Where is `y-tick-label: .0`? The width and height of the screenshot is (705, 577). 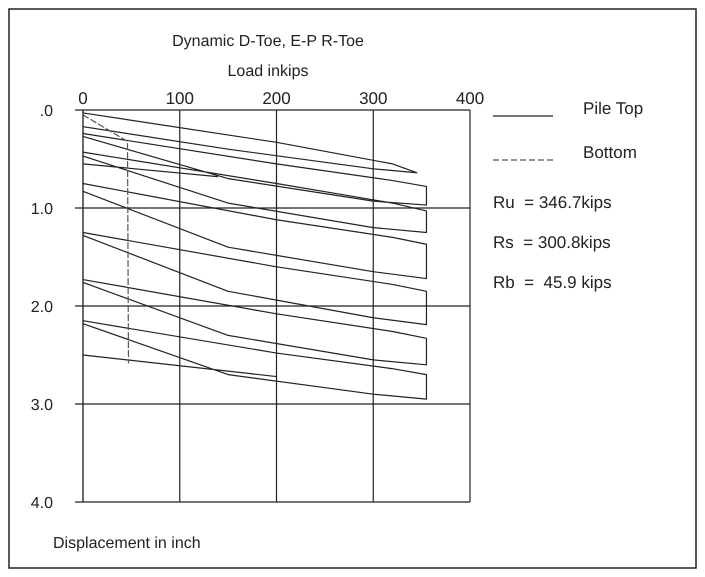 y-tick-label: .0 is located at coordinates (47, 111).